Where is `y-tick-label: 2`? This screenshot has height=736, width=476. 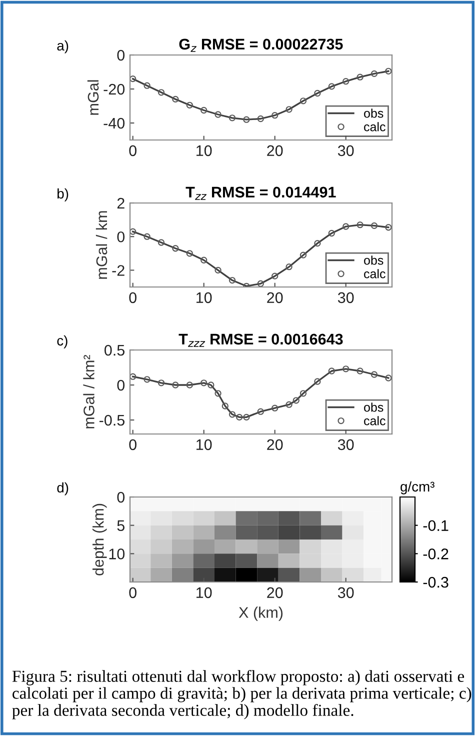
y-tick-label: 2 is located at coordinates (120, 203).